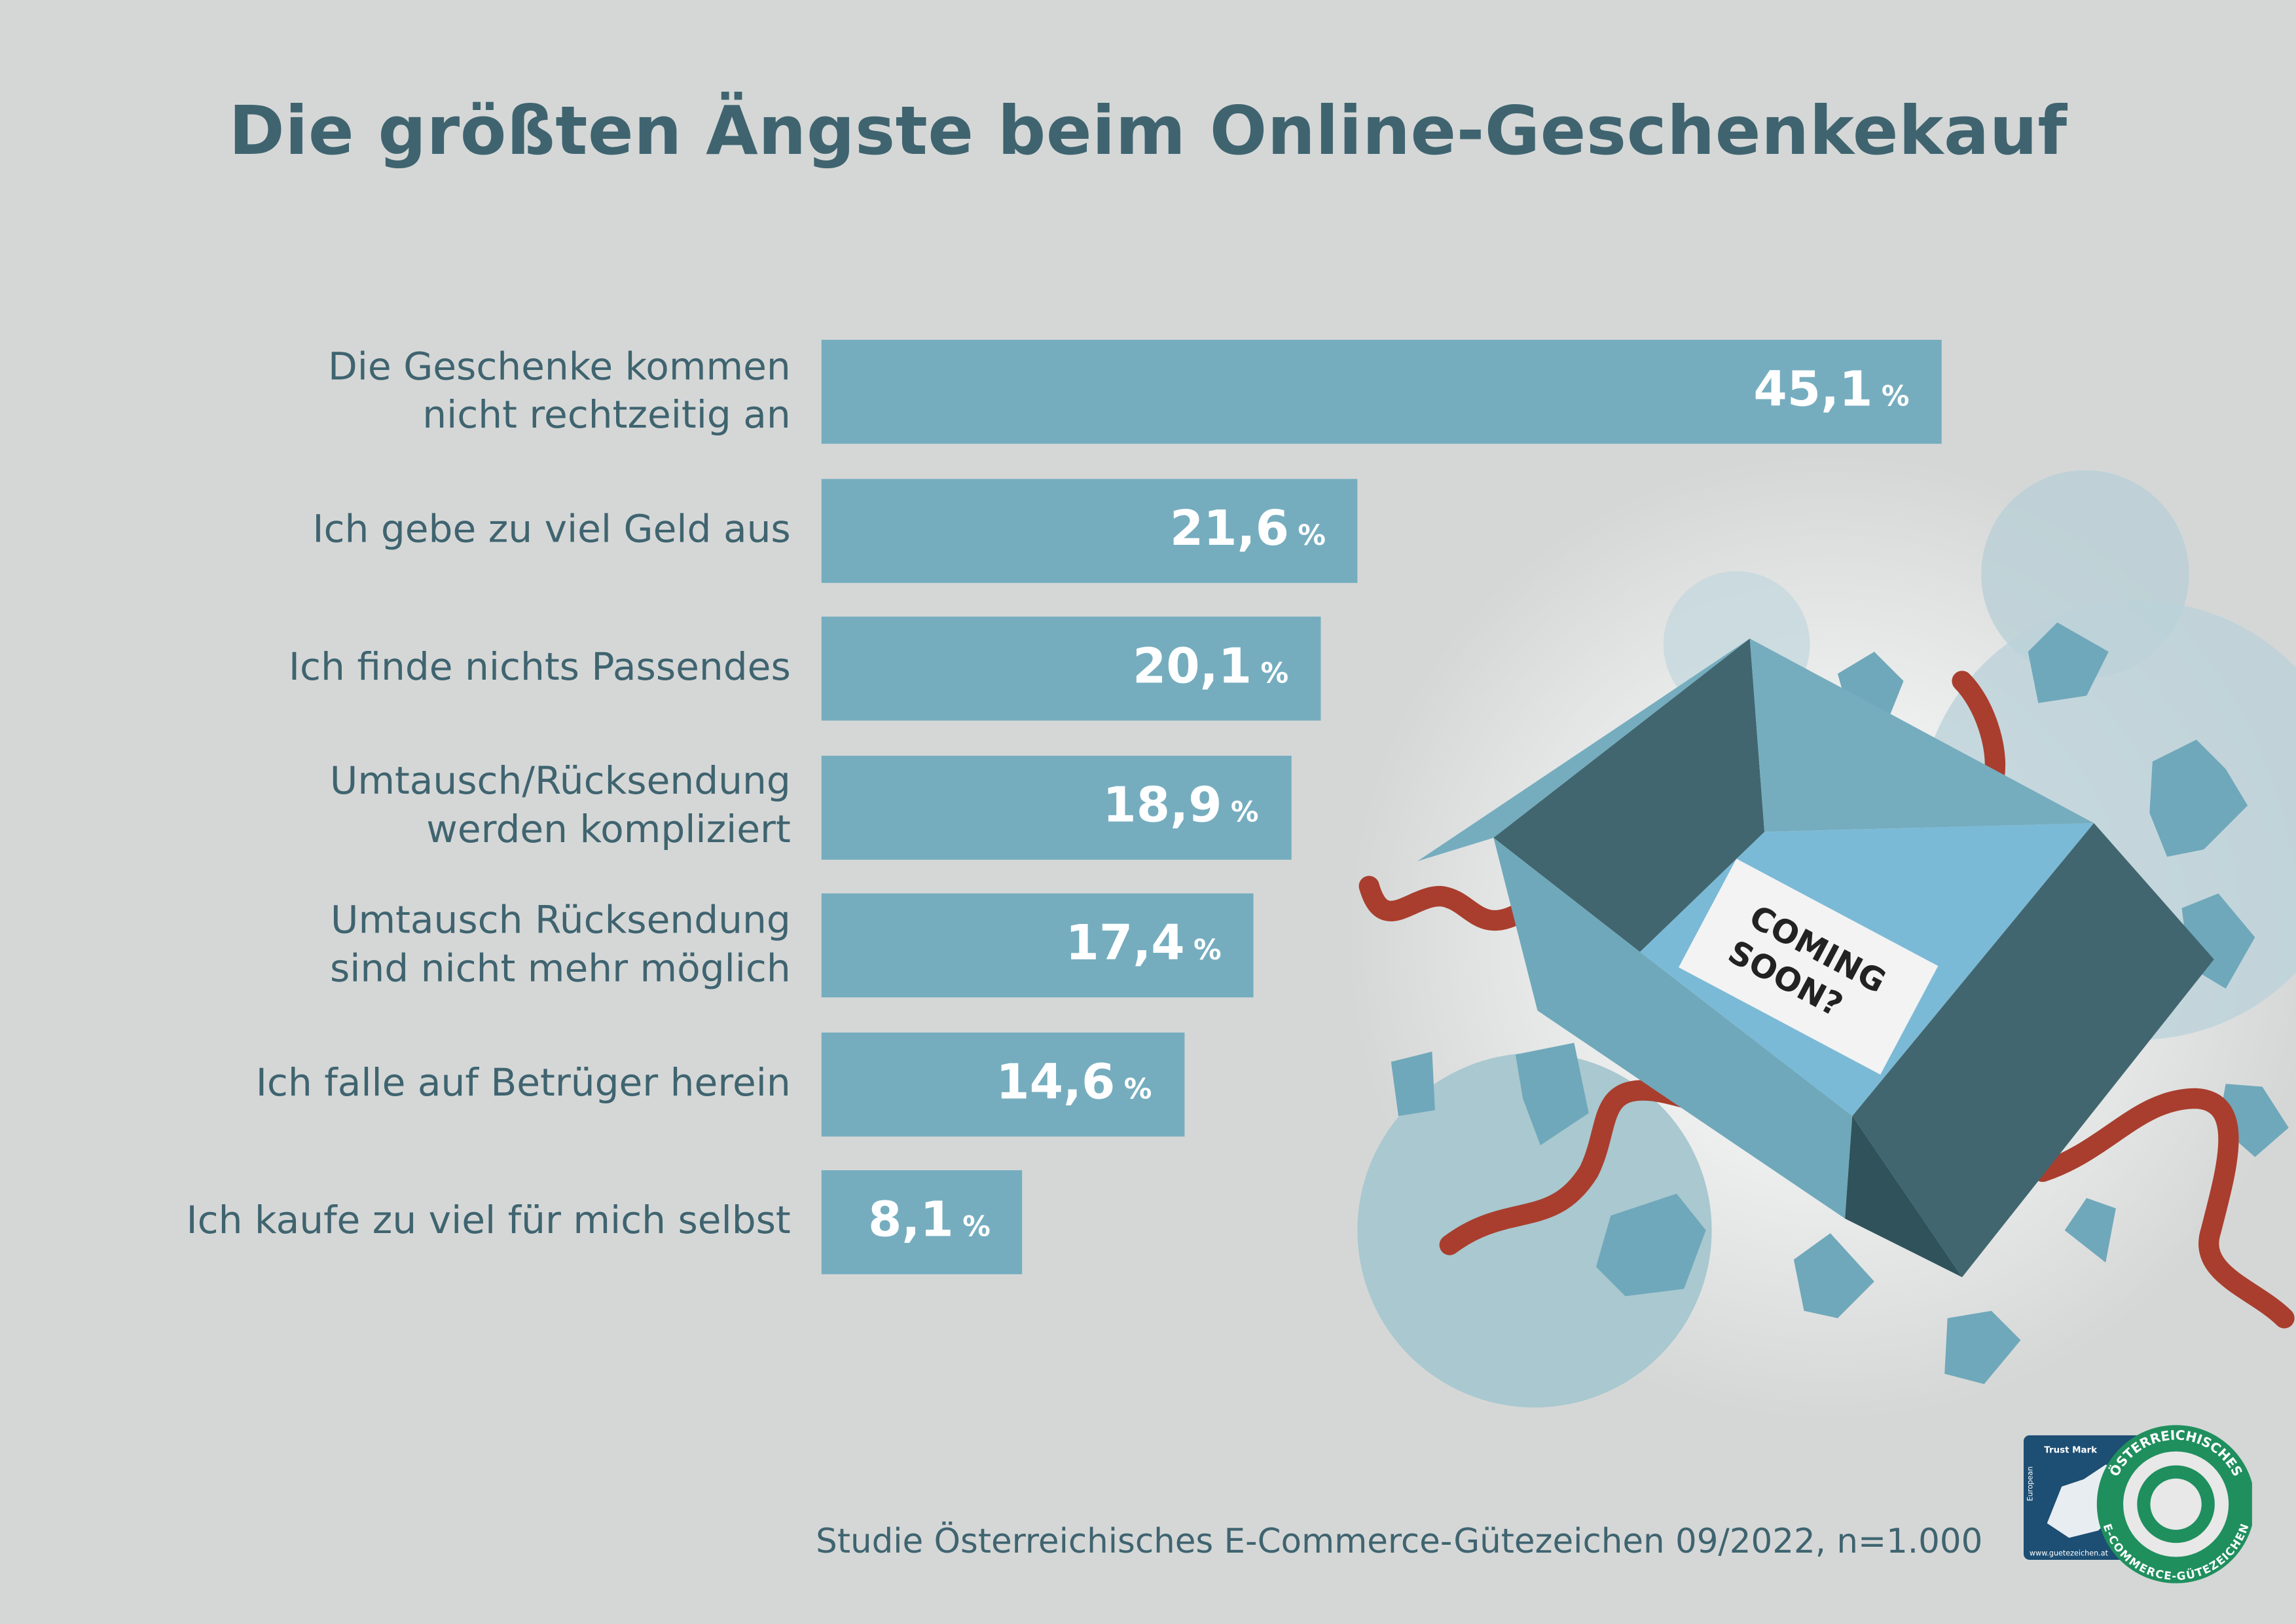  What do you see at coordinates (539, 668) in the screenshot?
I see `category-label-line: Ich finde nichts Passendes` at bounding box center [539, 668].